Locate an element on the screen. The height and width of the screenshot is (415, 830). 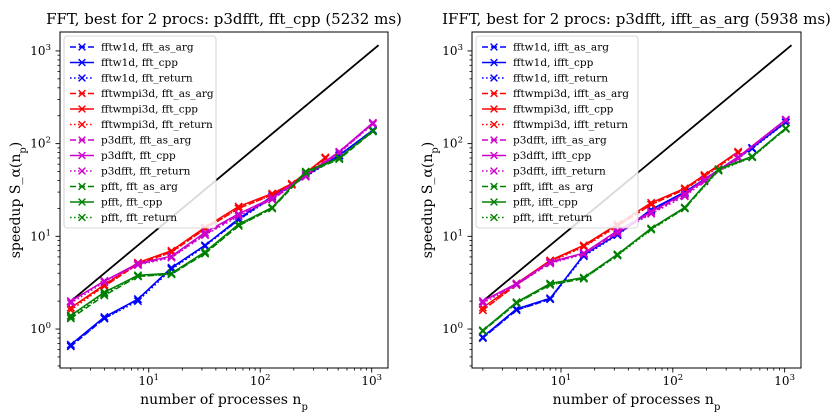
legend-entry: pfft, ifft_return is located at coordinates (553, 218).